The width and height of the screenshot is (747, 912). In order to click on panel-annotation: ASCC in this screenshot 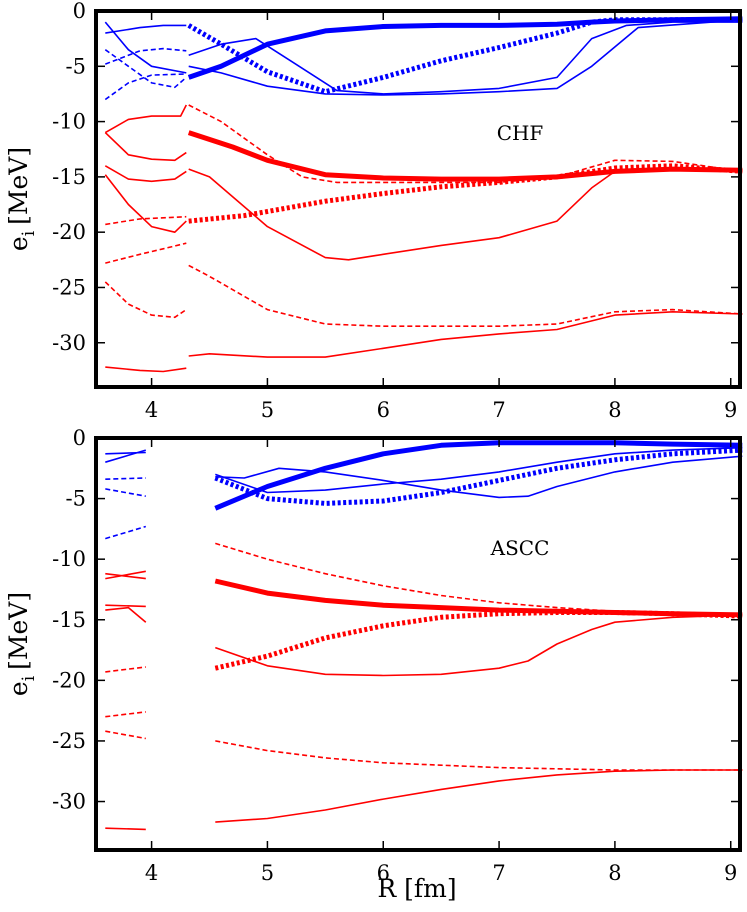, I will do `click(520, 548)`.